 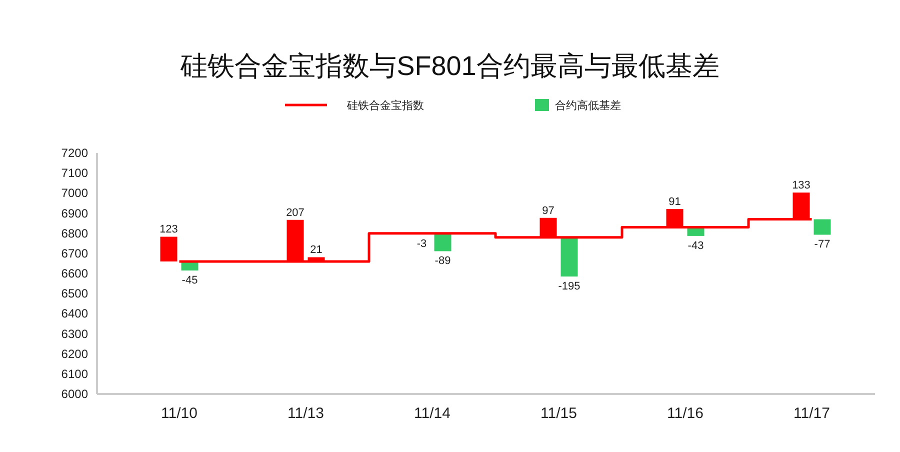 What do you see at coordinates (548, 210) in the screenshot?
I see `data-label: 97` at bounding box center [548, 210].